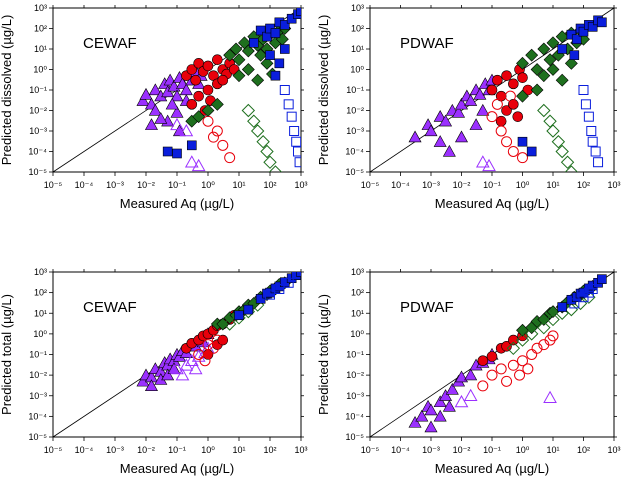 The width and height of the screenshot is (623, 485). Describe the element at coordinates (323, 354) in the screenshot. I see `y-axis-label: Predicted total (µg/L)` at that location.